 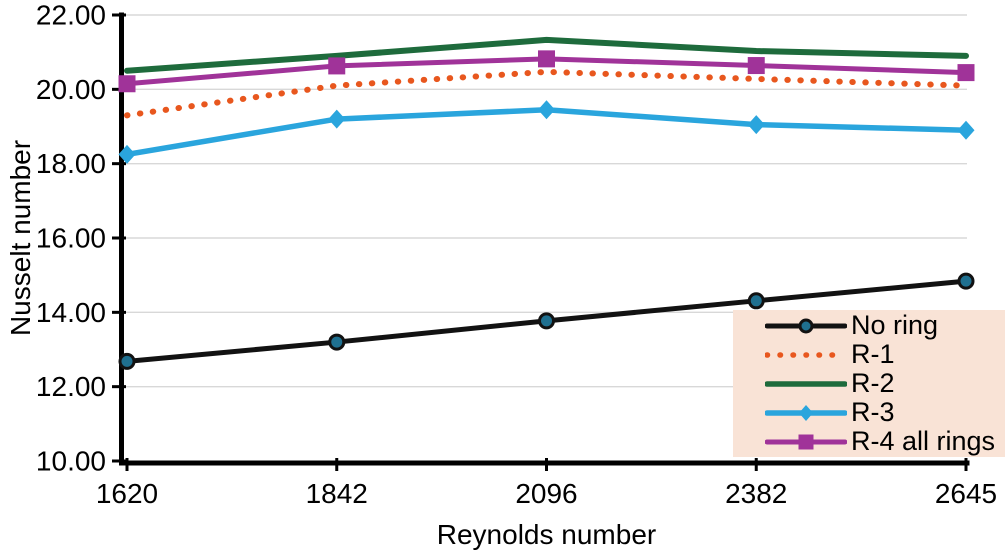 What do you see at coordinates (71, 461) in the screenshot?
I see `y-axis-tick-label: 10.00` at bounding box center [71, 461].